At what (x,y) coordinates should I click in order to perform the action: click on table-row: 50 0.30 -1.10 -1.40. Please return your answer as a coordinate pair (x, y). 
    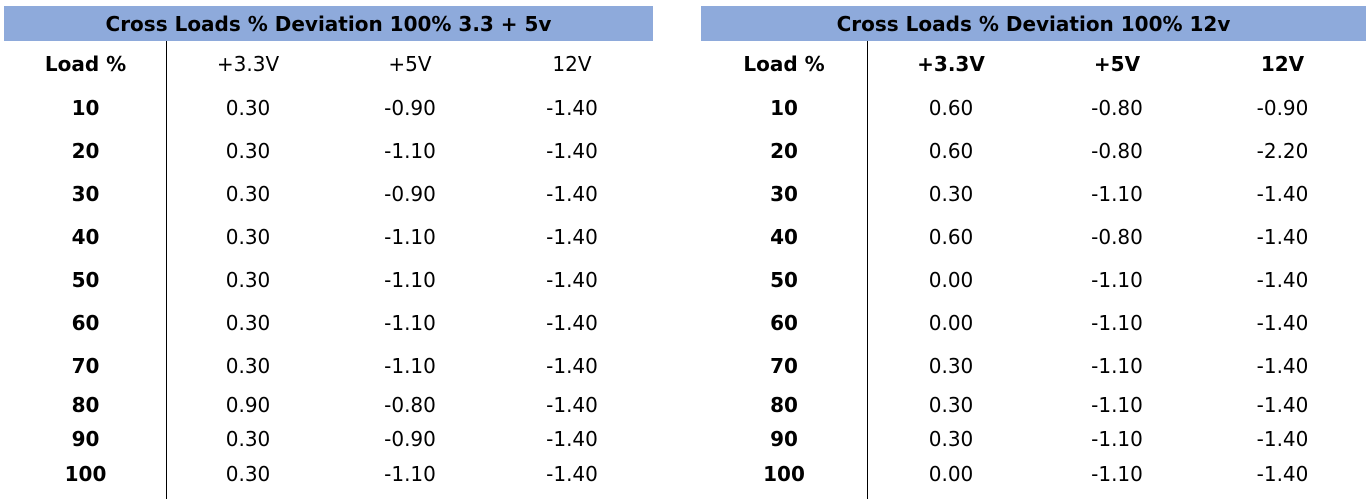
    Looking at the image, I should click on (328, 279).